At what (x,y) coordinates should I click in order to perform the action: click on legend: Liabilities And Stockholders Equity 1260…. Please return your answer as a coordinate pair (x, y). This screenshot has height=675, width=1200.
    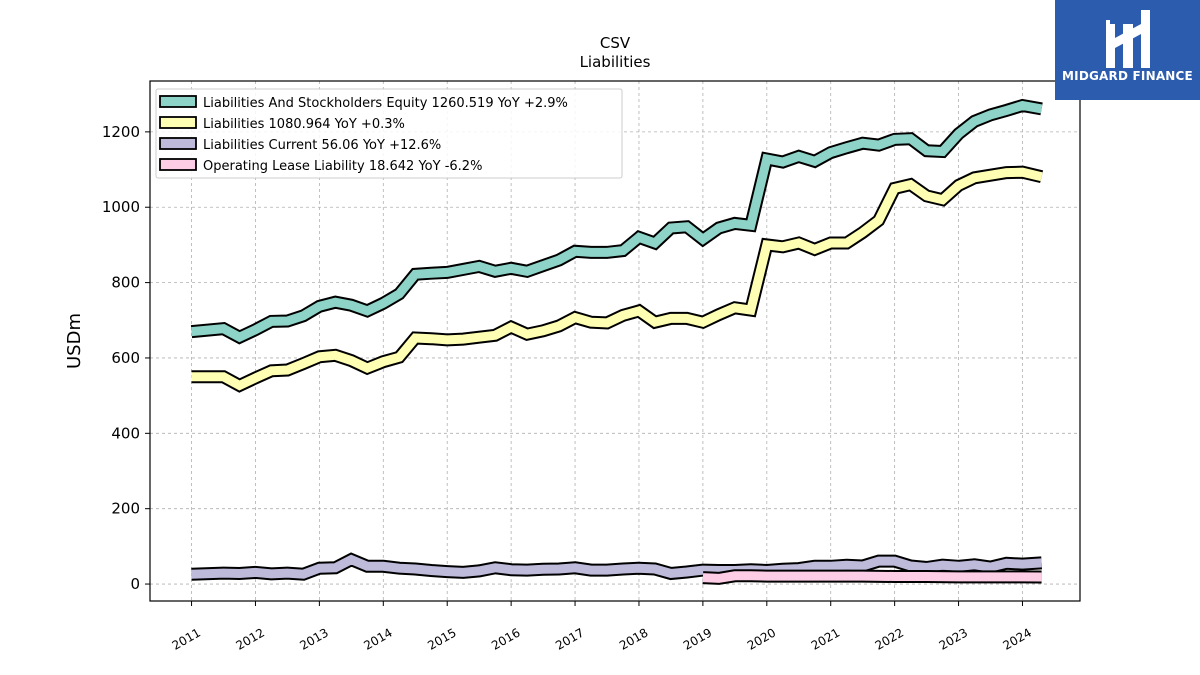
    Looking at the image, I should click on (389, 133).